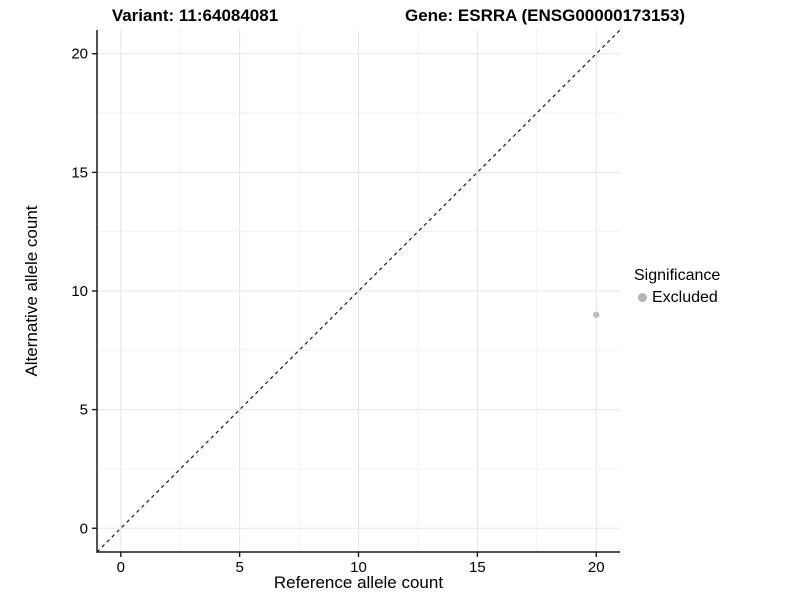 This screenshot has height=600, width=800. Describe the element at coordinates (79, 291) in the screenshot. I see `y-tick-label: 10` at that location.